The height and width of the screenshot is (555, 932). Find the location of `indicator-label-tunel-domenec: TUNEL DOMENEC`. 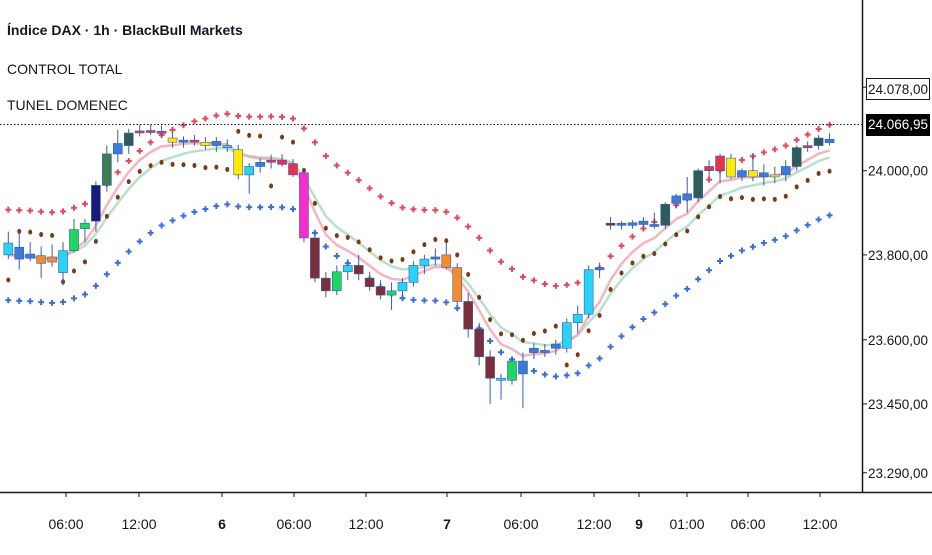

indicator-label-tunel-domenec: TUNEL DOMENEC is located at coordinates (67, 105).